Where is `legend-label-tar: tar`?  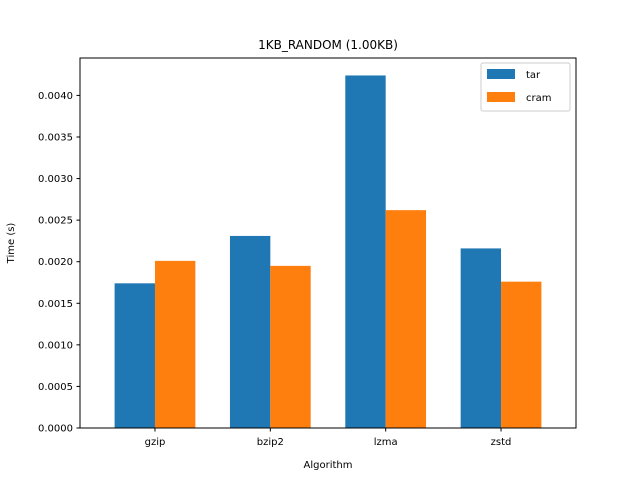
legend-label-tar: tar is located at coordinates (533, 75).